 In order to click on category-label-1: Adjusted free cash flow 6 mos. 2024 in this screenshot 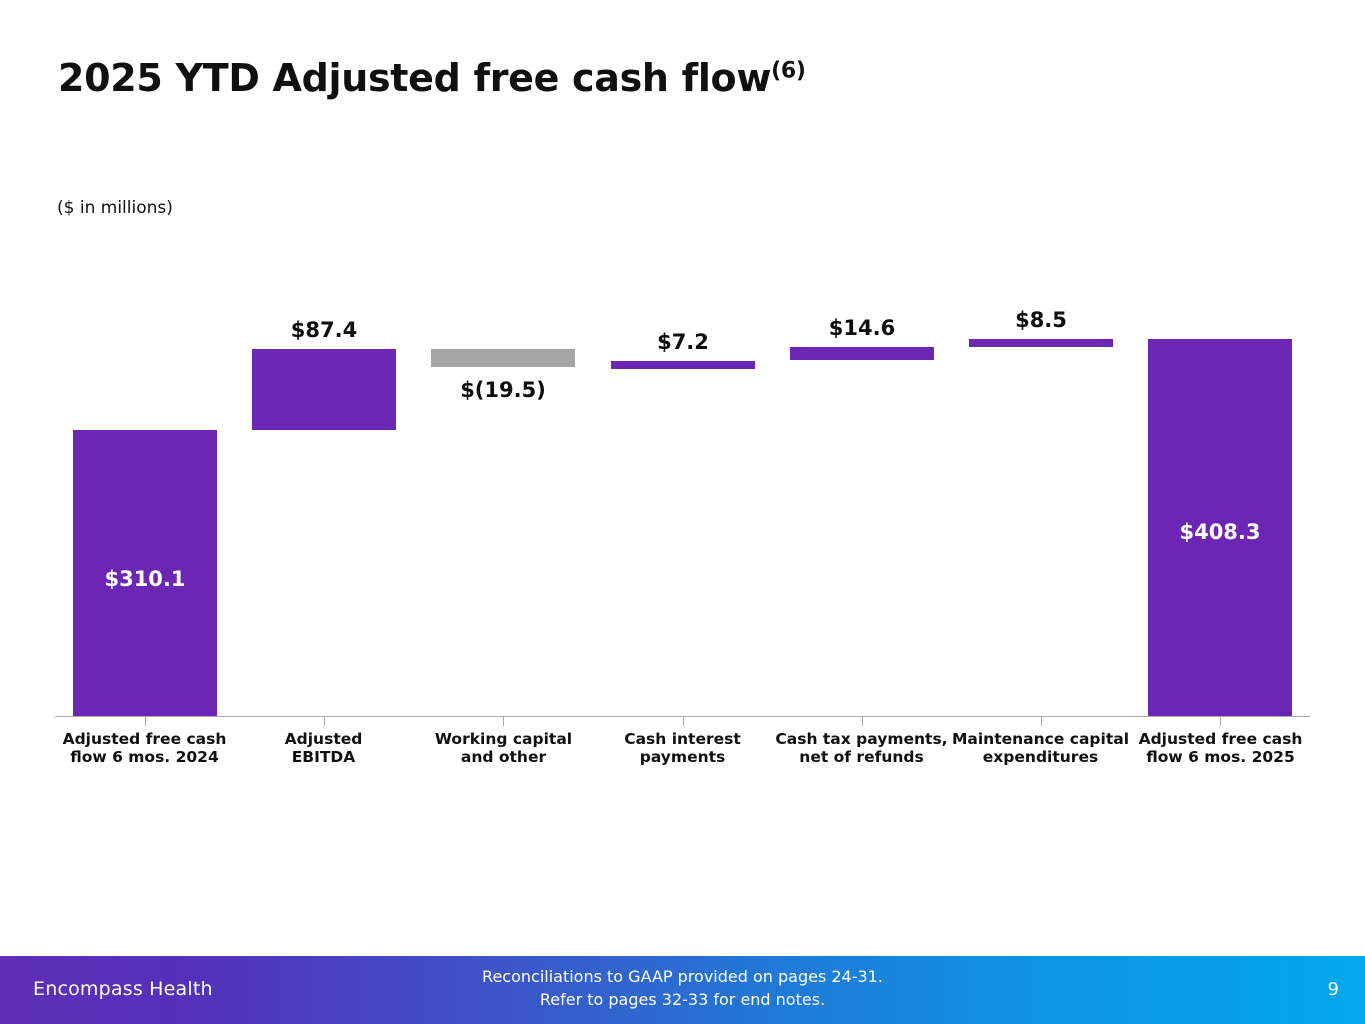, I will do `click(144, 748)`.